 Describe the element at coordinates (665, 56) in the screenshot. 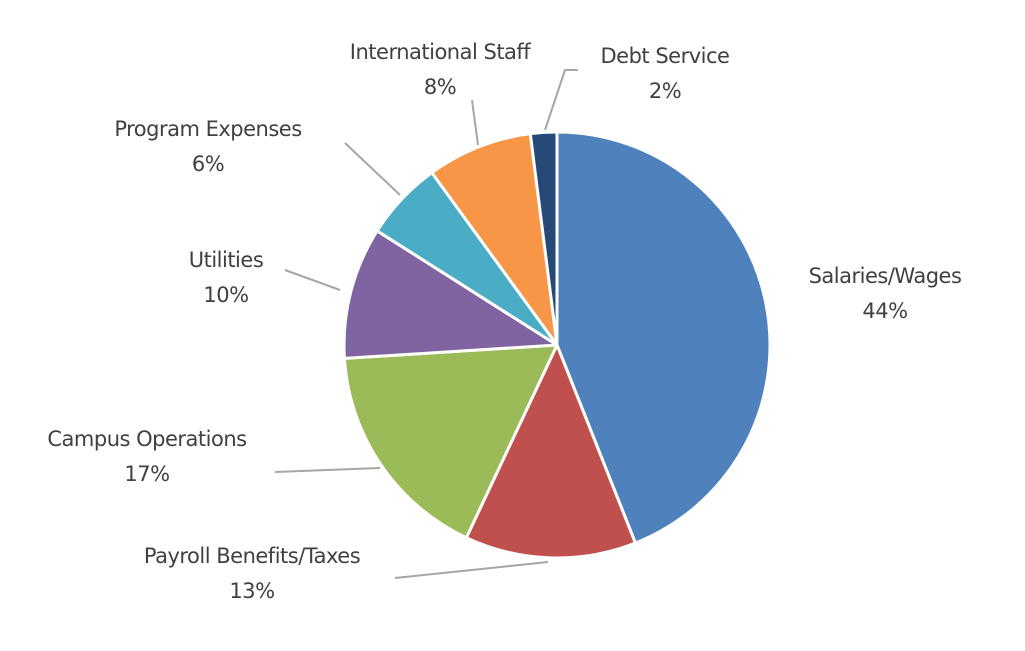

I see `slice-label: Debt Service` at that location.